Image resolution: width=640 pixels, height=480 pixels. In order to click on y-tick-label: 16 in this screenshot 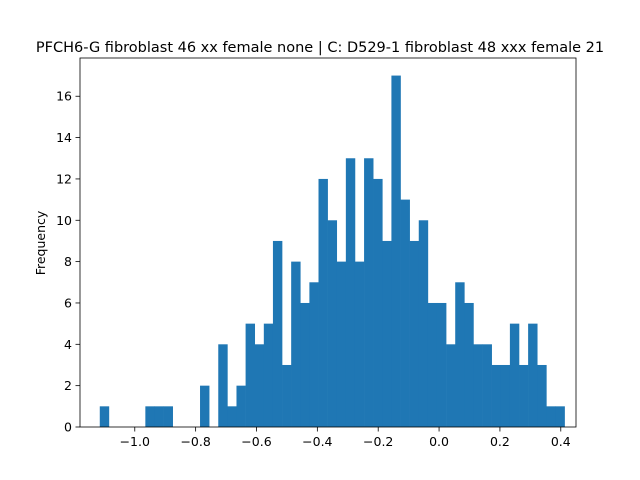, I will do `click(64, 96)`.